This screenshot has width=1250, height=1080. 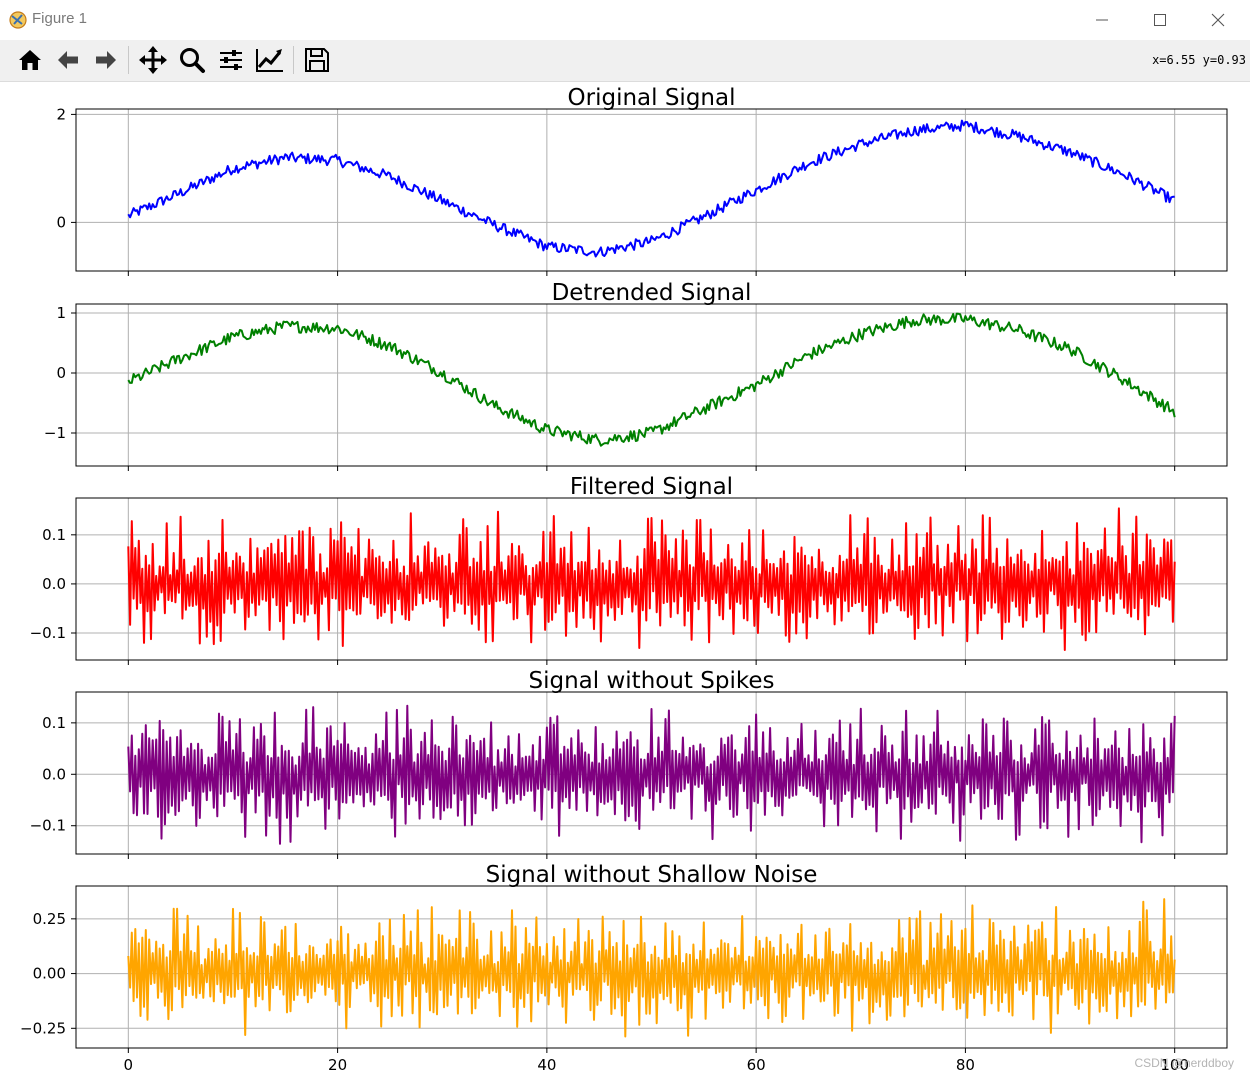 What do you see at coordinates (651, 487) in the screenshot?
I see `subplot-title: Filtered Signal` at bounding box center [651, 487].